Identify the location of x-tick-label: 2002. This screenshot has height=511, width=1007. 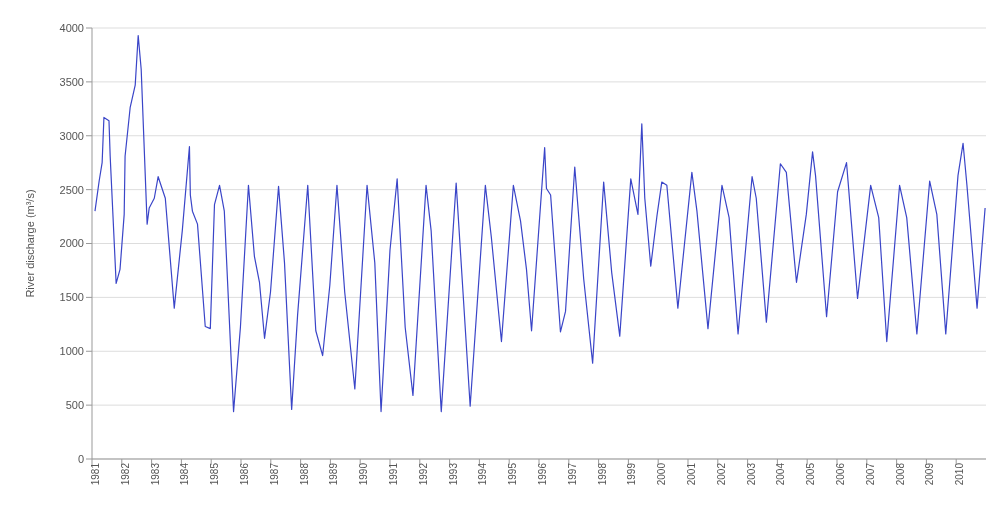
(721, 474).